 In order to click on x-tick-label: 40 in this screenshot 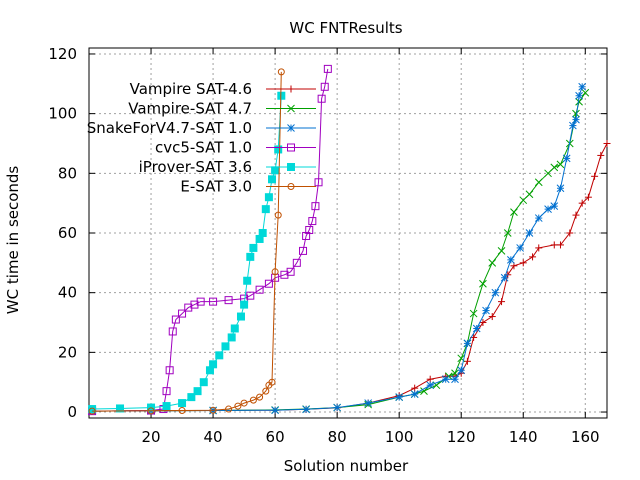, I will do `click(213, 437)`.